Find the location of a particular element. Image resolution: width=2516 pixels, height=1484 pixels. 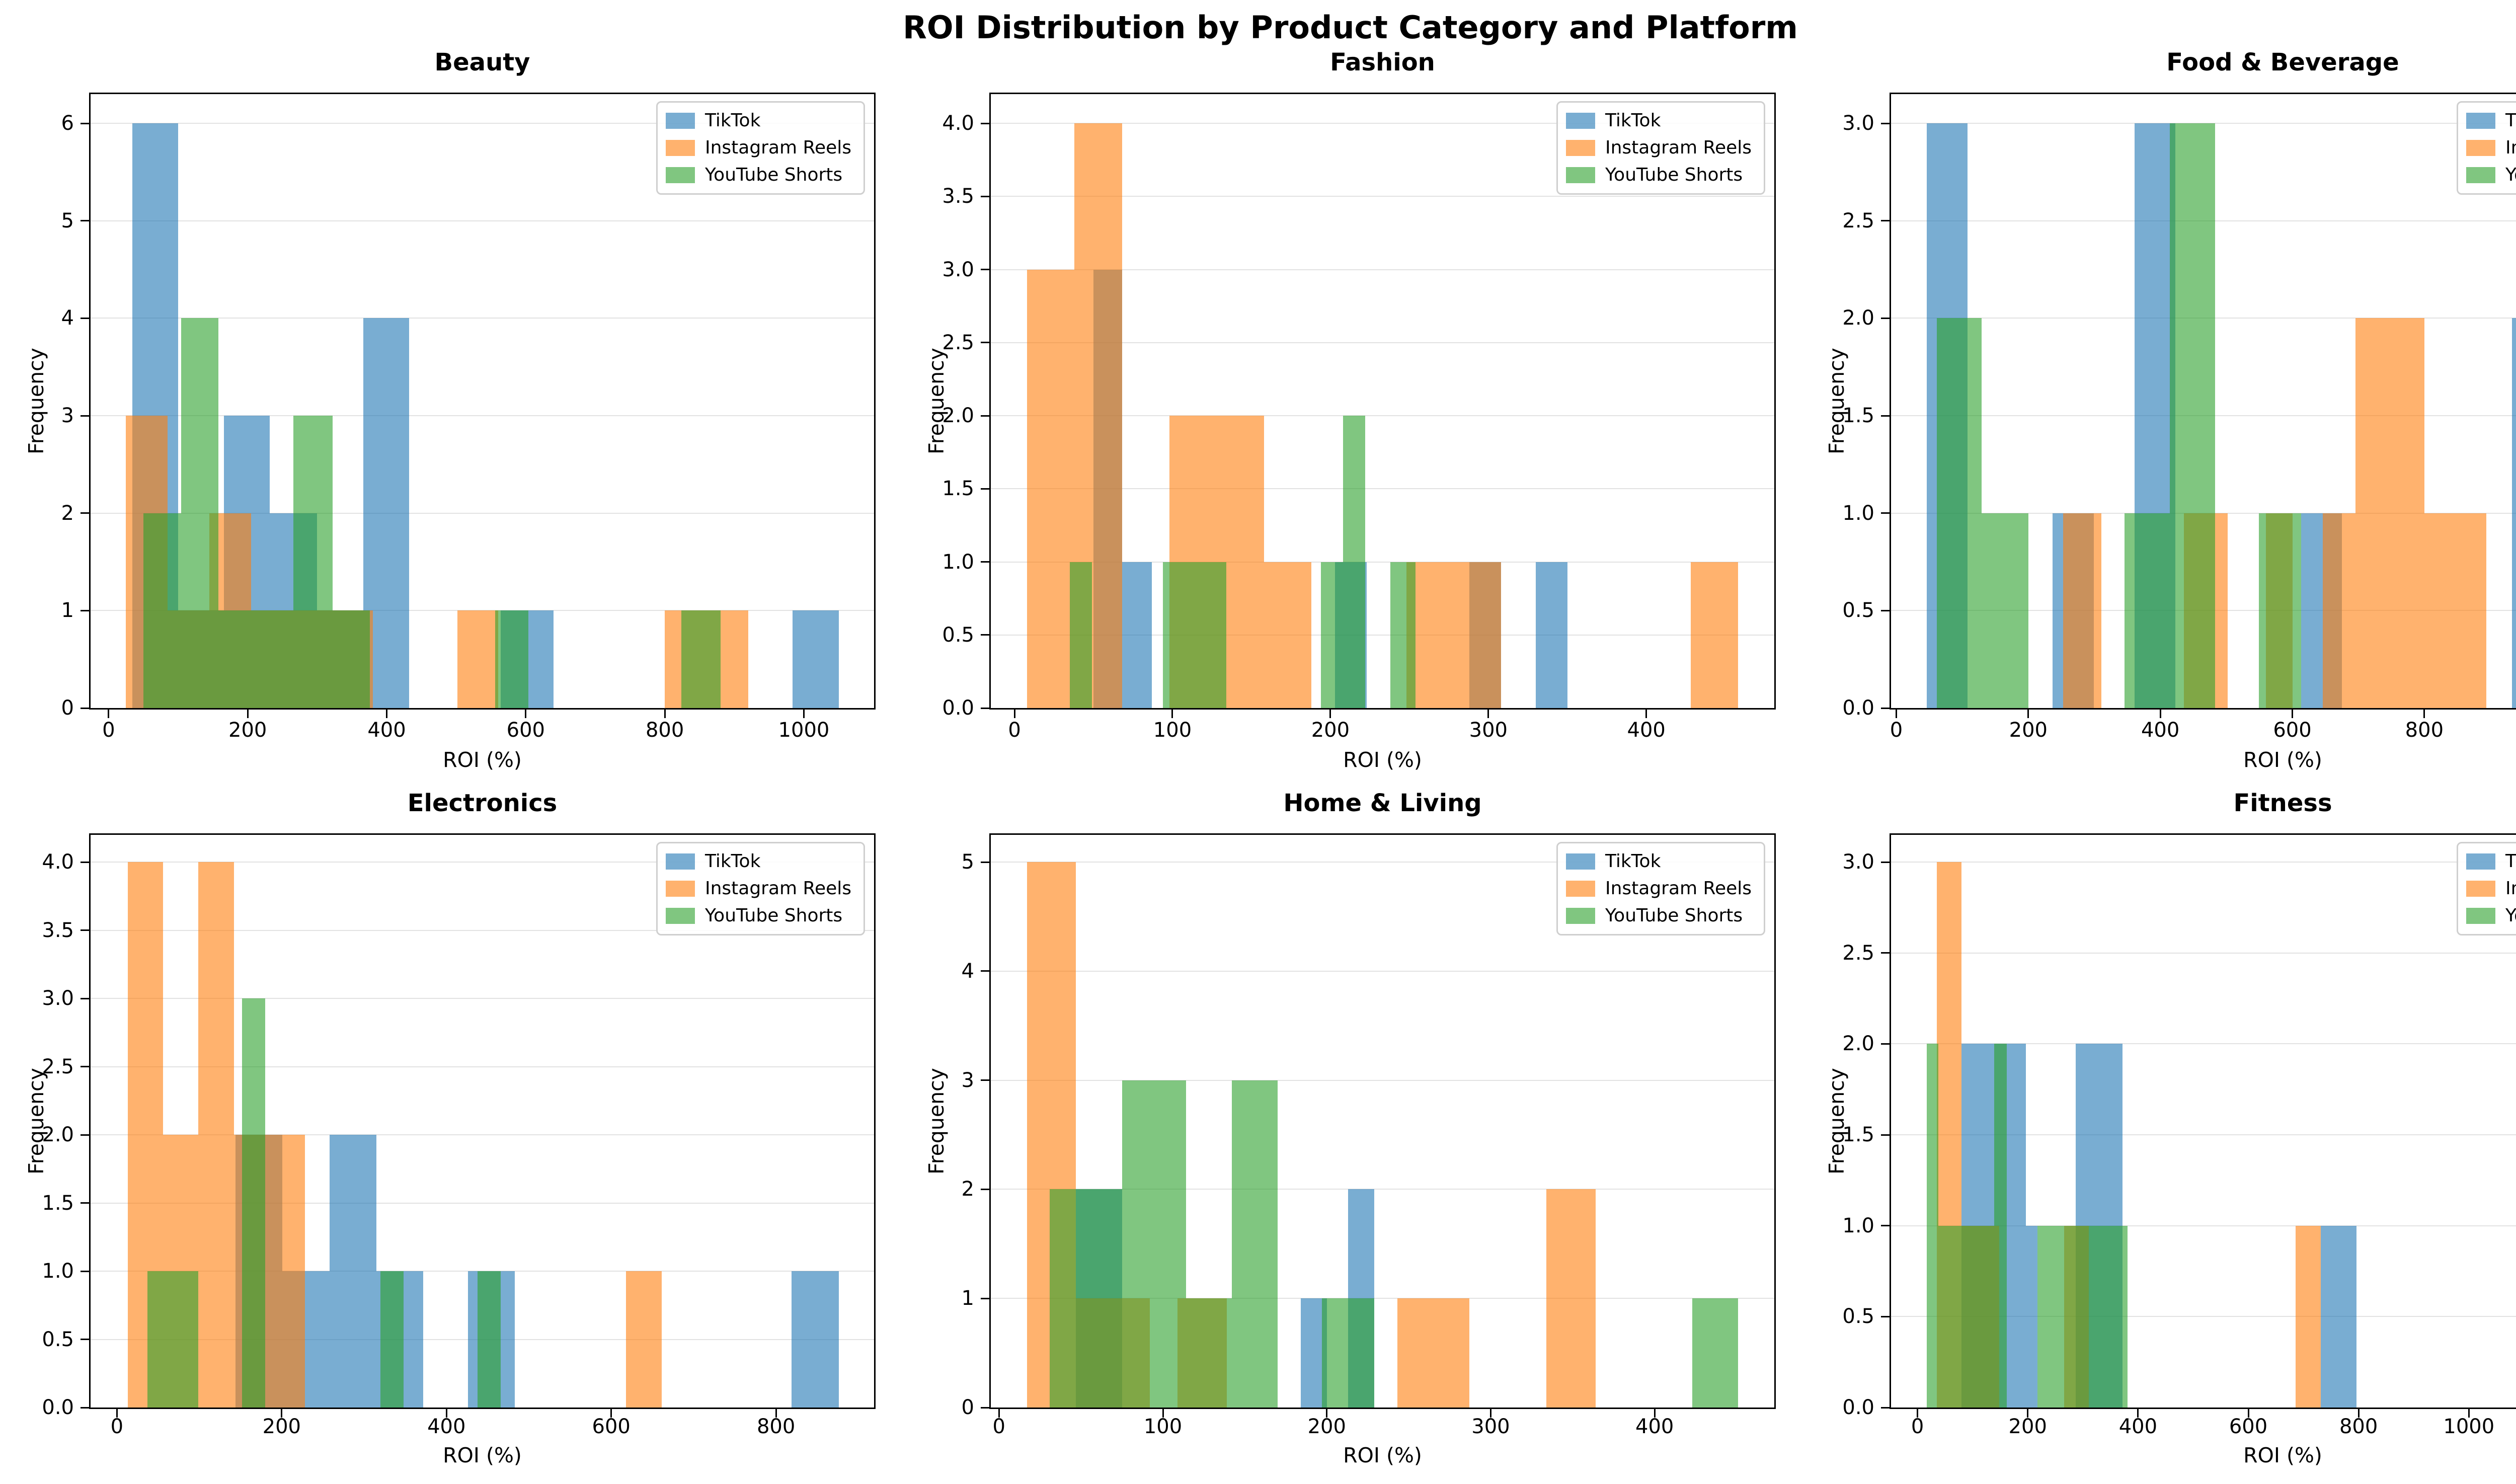

subplot-title-fitness: Fitness is located at coordinates (2282, 803).